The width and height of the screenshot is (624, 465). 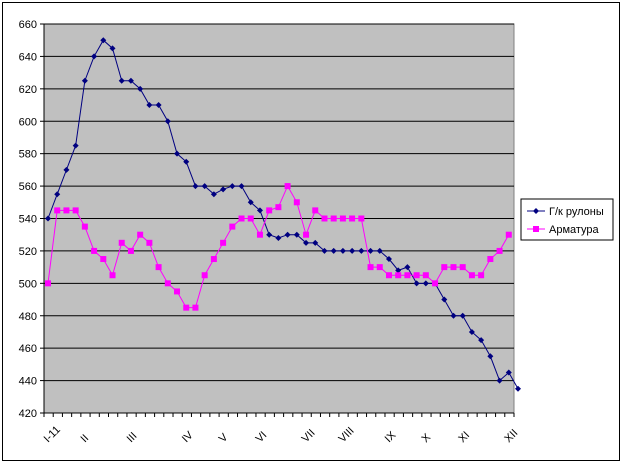 I want to click on y-tick-label: 440, so click(x=28, y=382).